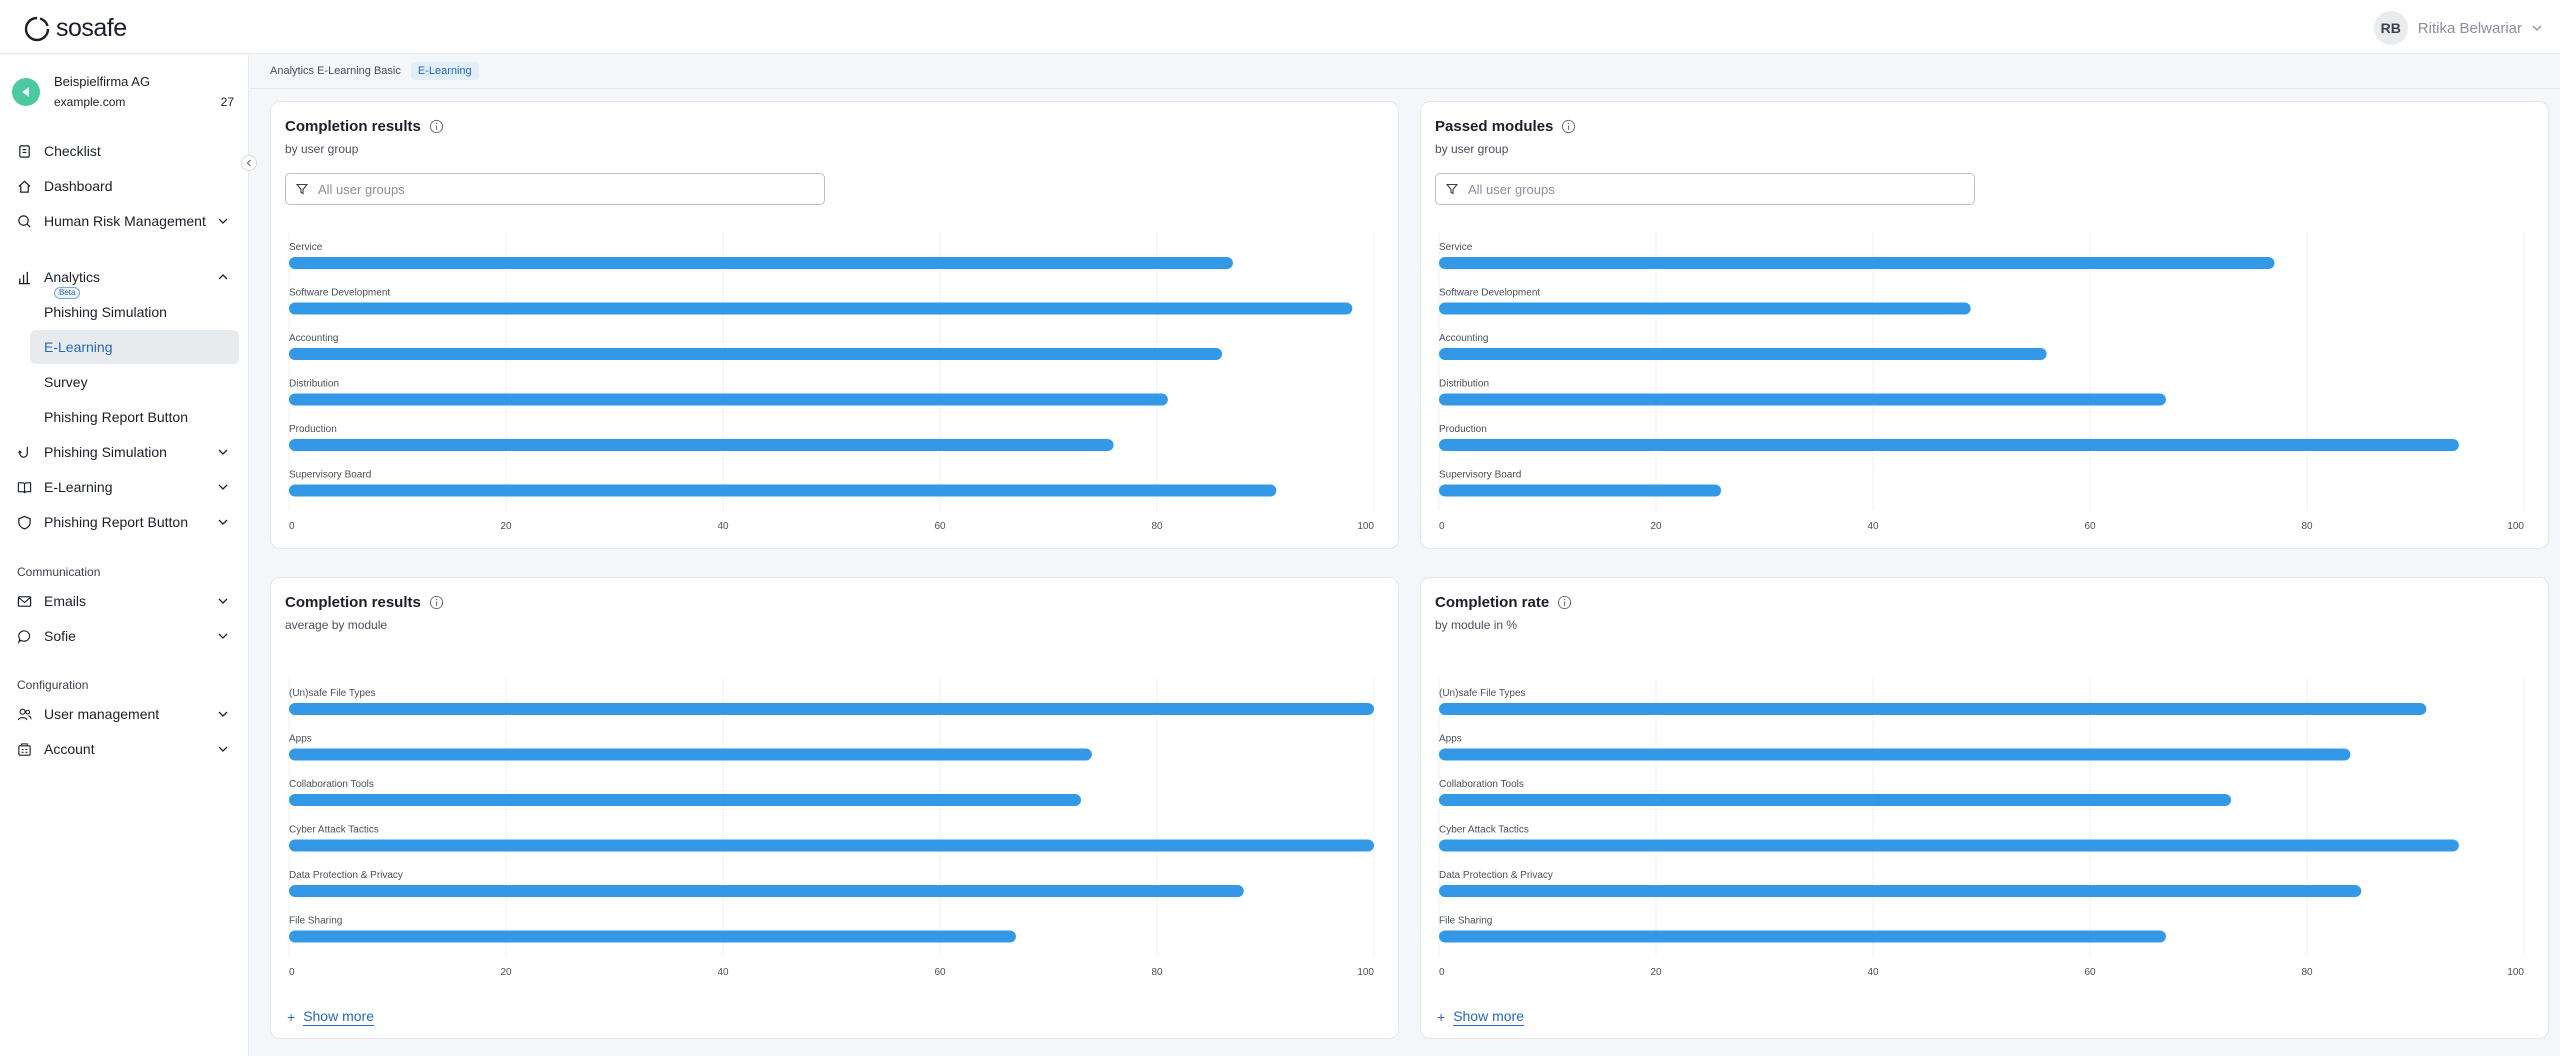 This screenshot has width=2560, height=1056. What do you see at coordinates (1472, 149) in the screenshot?
I see `card-subtitle: by user group` at bounding box center [1472, 149].